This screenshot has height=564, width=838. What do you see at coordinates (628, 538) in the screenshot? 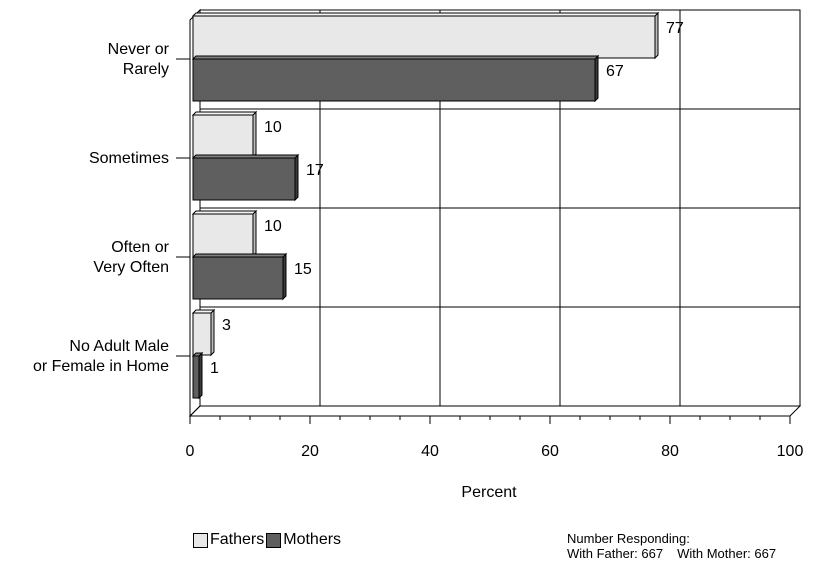
I see `note-title: Number Responding:` at bounding box center [628, 538].